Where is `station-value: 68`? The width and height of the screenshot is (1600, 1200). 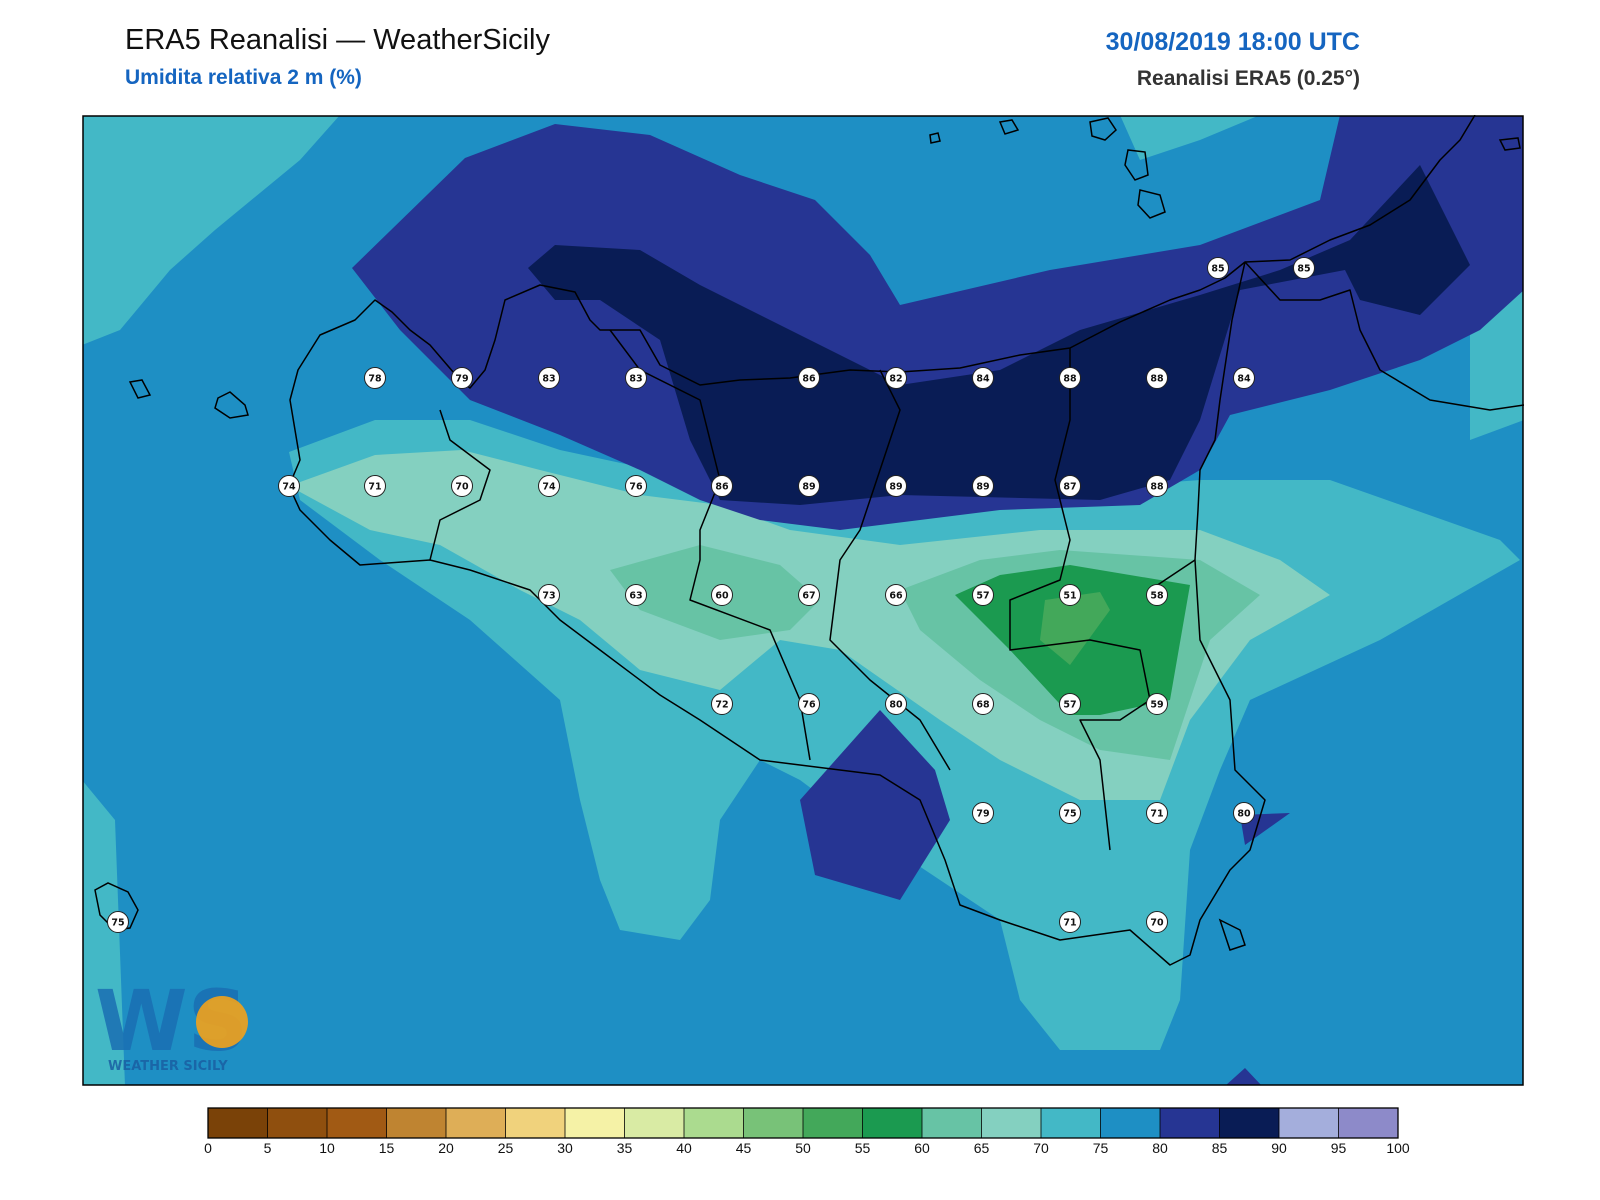 station-value: 68 is located at coordinates (983, 705).